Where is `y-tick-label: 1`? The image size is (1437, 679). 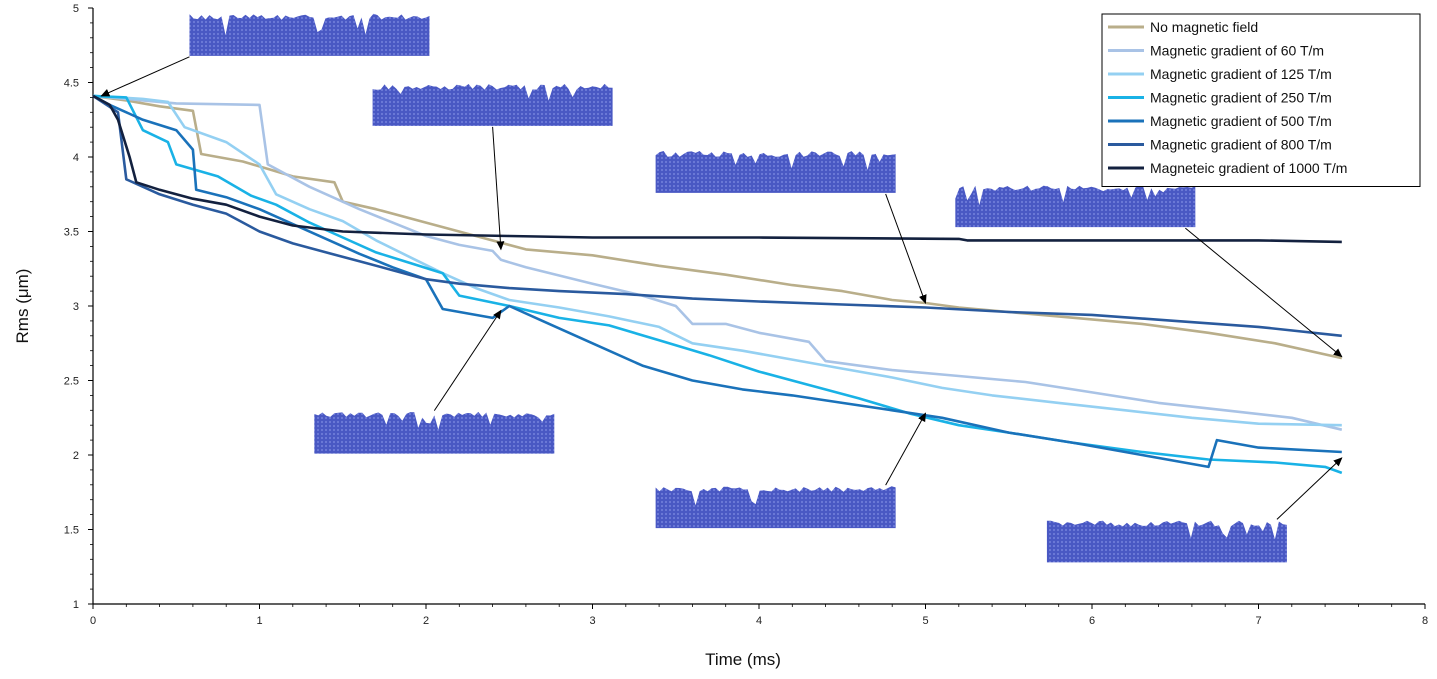
y-tick-label: 1 is located at coordinates (76, 605).